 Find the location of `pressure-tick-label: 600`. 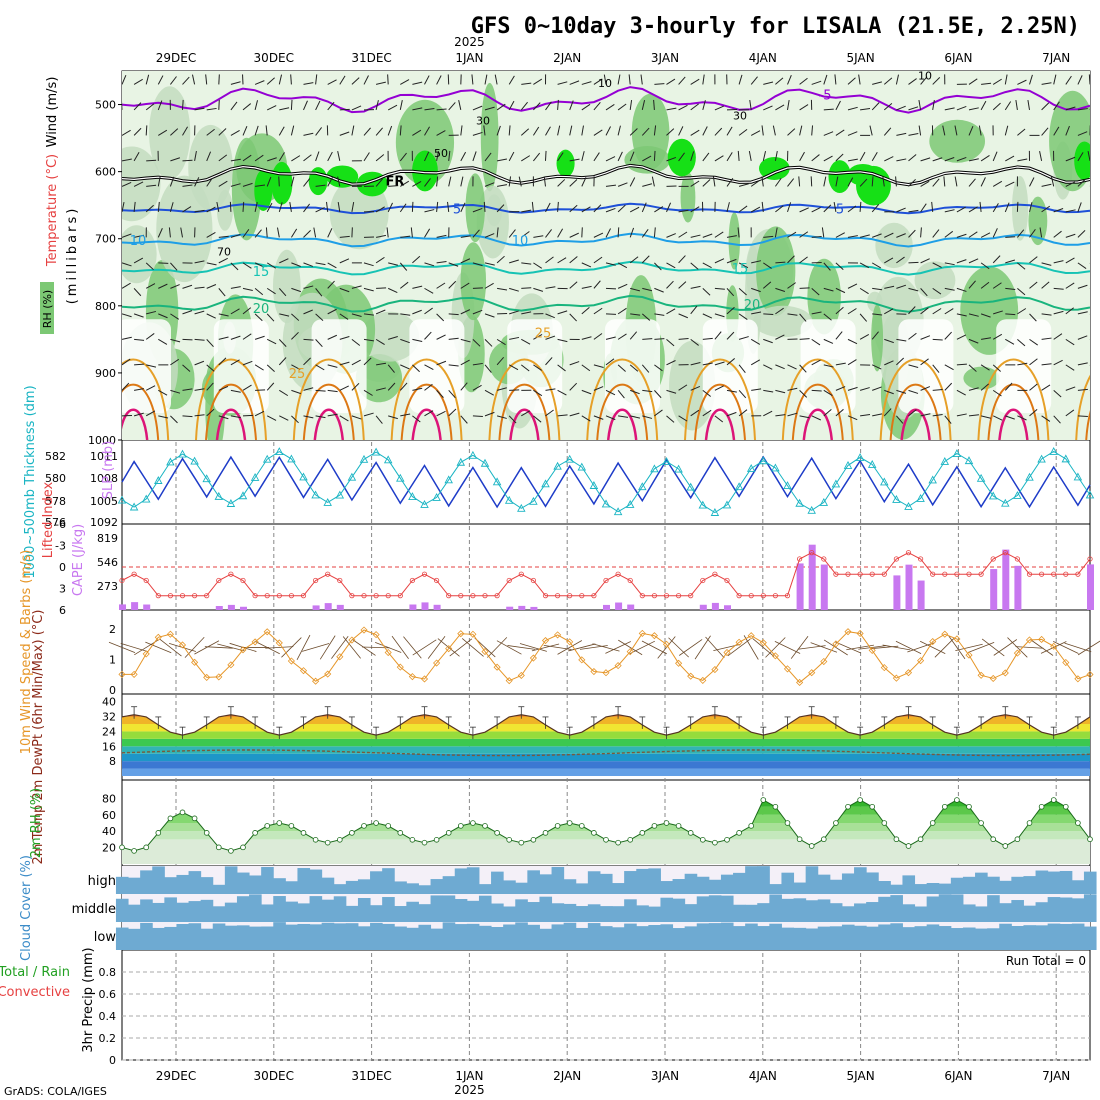

pressure-tick-label: 600 is located at coordinates (105, 172).